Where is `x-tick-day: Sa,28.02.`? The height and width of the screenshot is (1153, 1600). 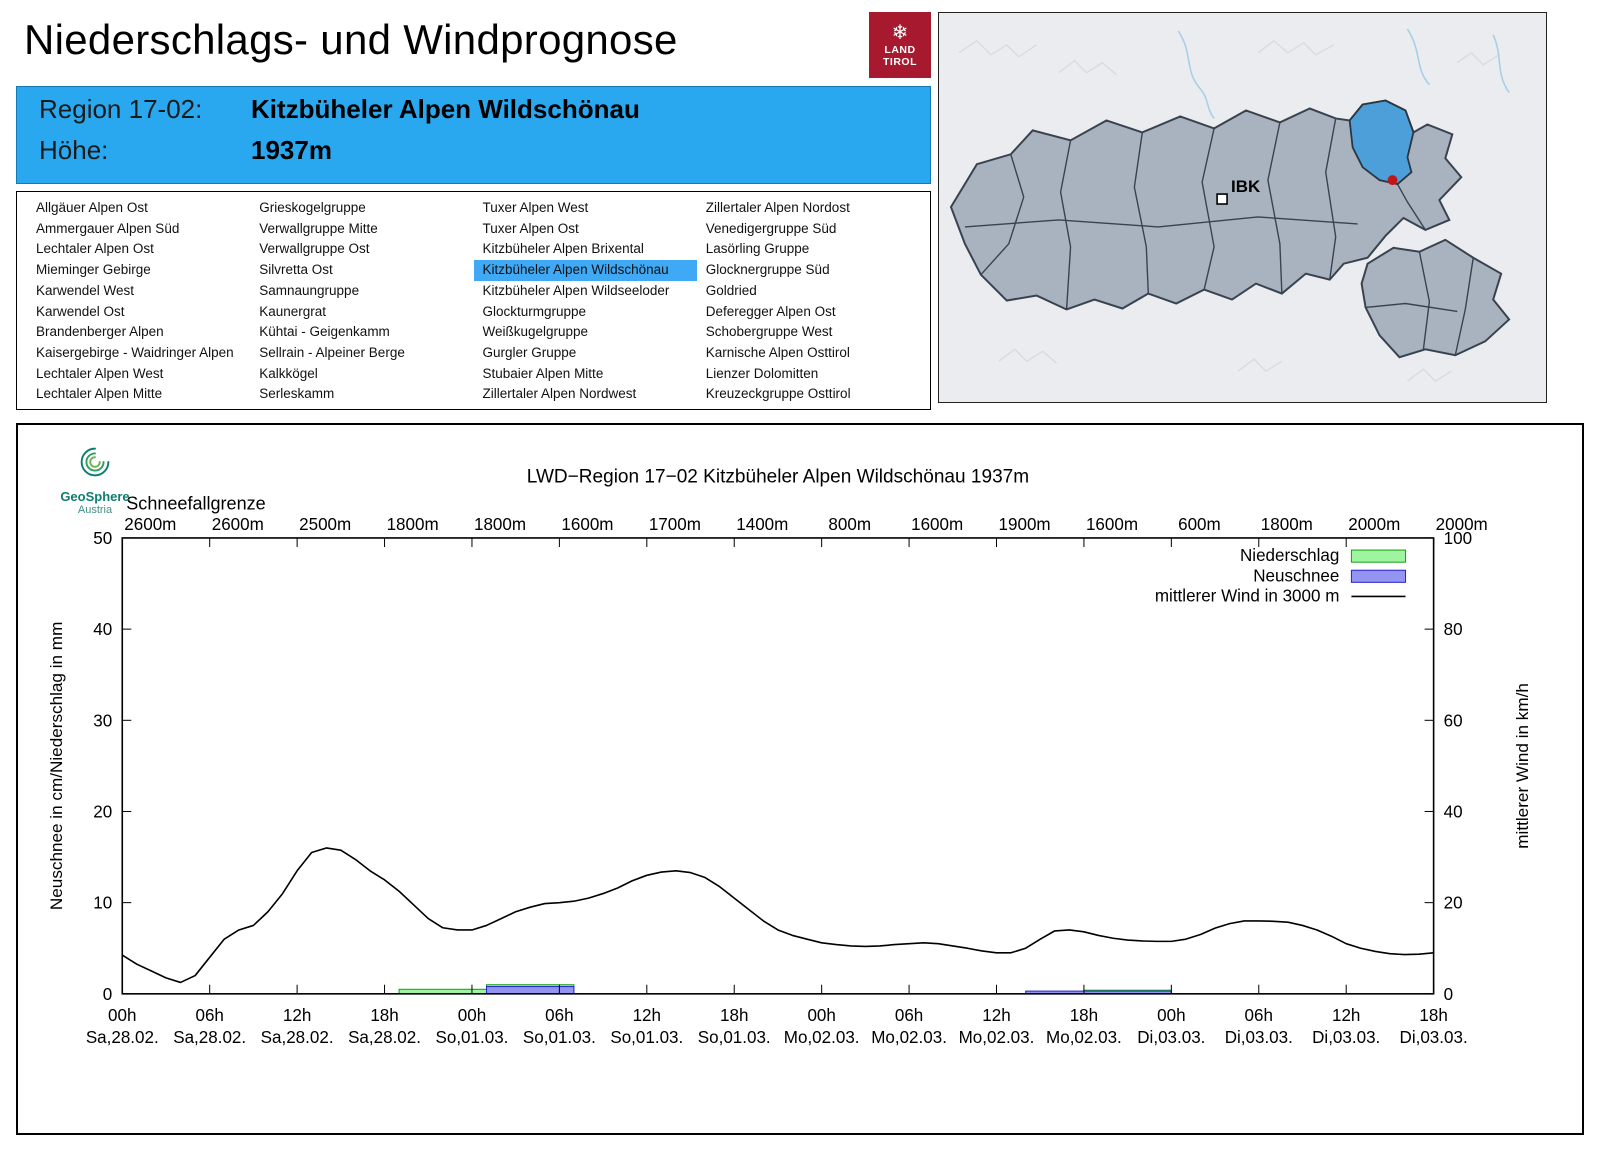
x-tick-day: Sa,28.02. is located at coordinates (384, 1037).